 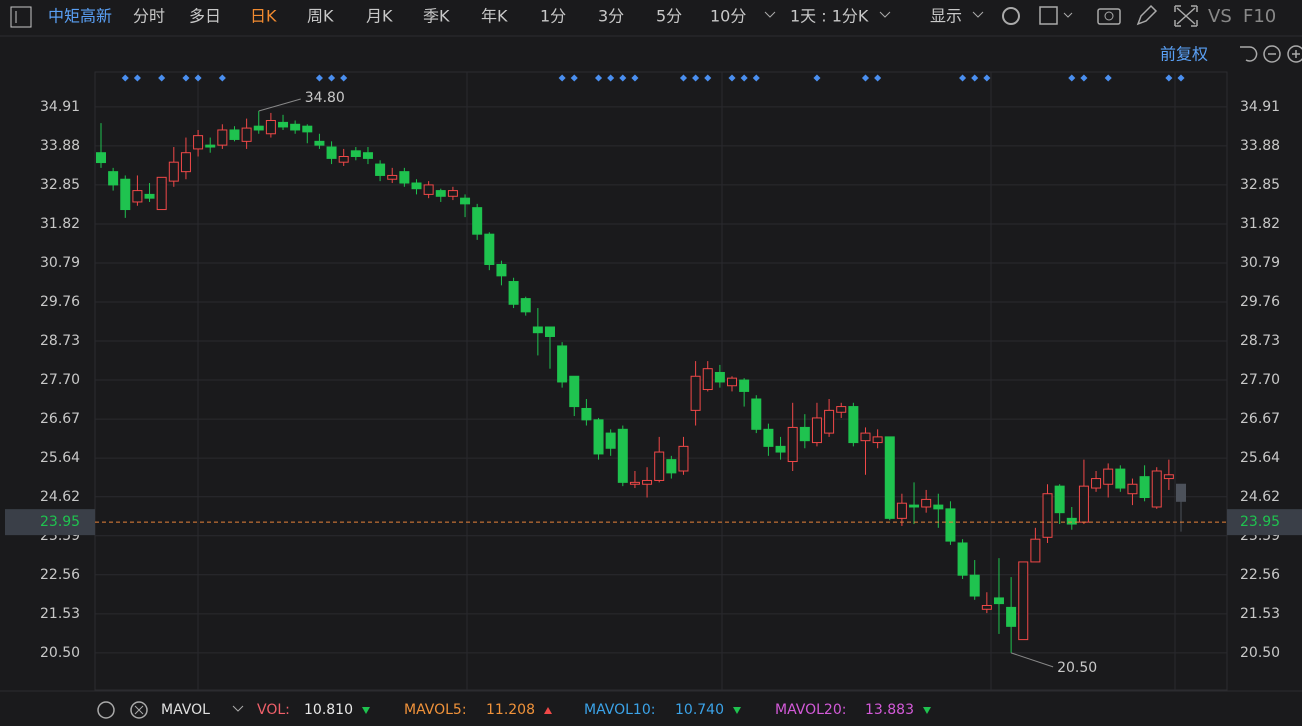 What do you see at coordinates (60, 185) in the screenshot?
I see `y-tick-label: 32.85` at bounding box center [60, 185].